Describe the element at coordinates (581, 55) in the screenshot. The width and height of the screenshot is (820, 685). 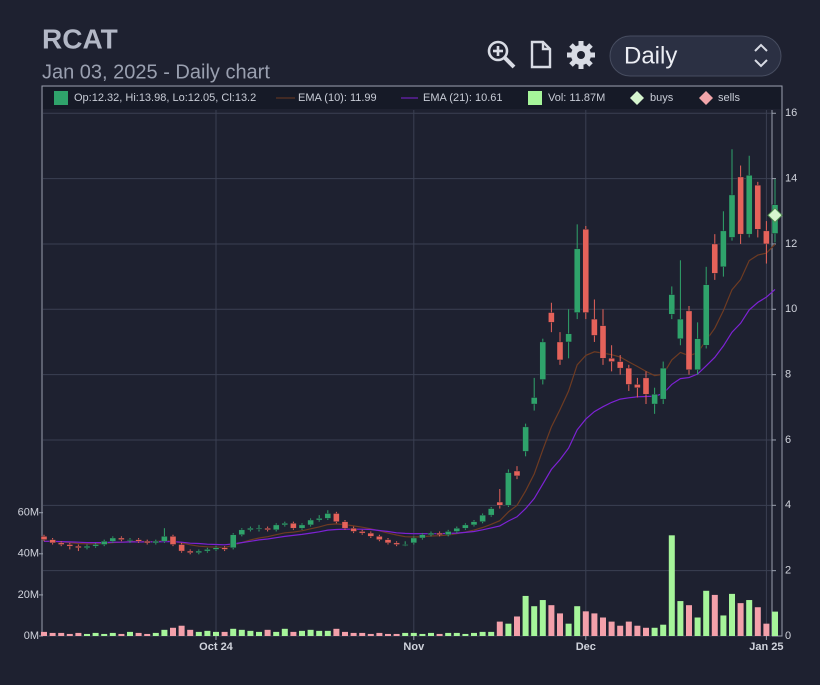
I see `settings-button` at that location.